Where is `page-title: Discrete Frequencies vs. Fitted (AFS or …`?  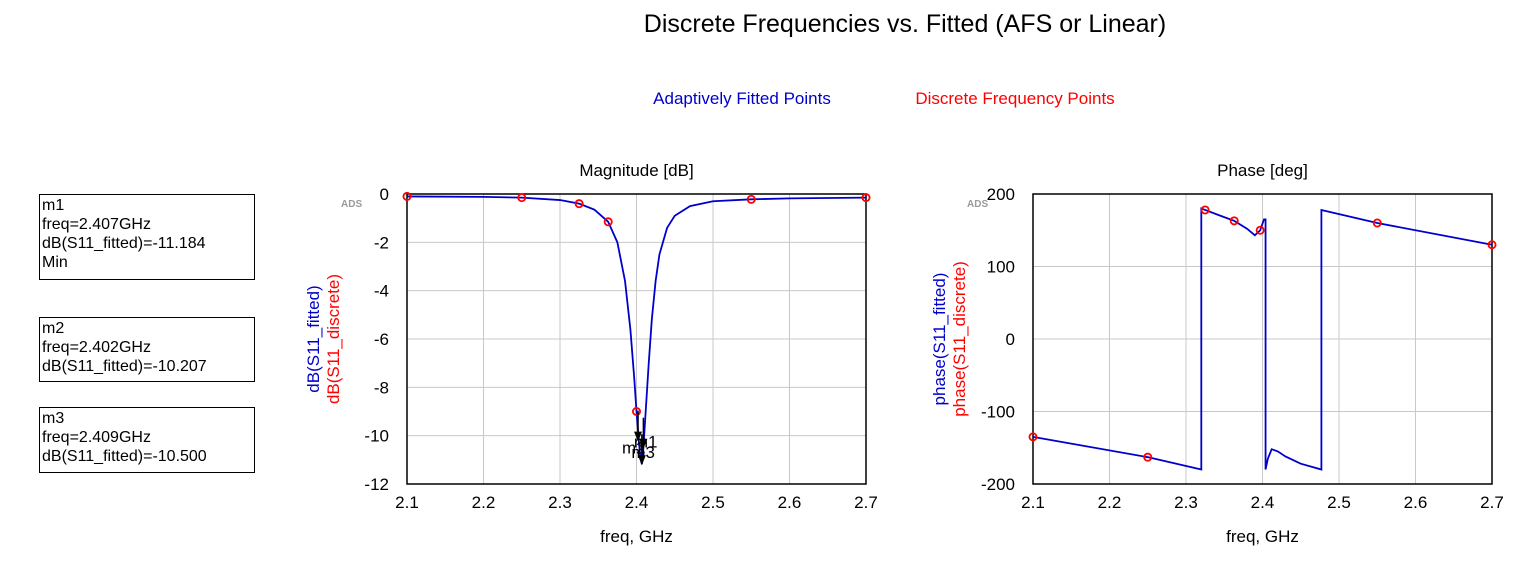 page-title: Discrete Frequencies vs. Fitted (AFS or … is located at coordinates (905, 24).